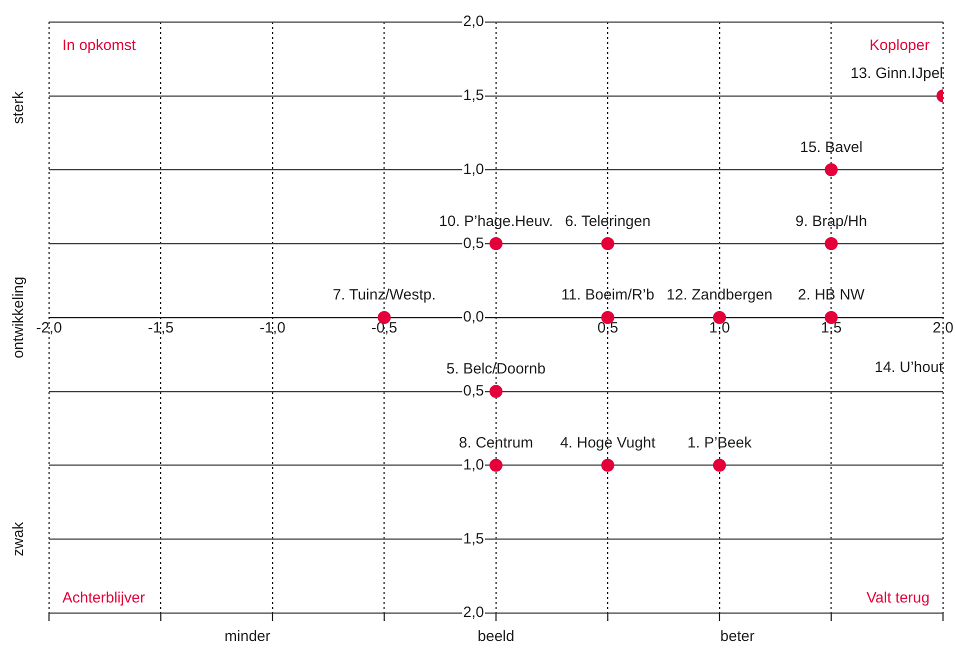 The image size is (956, 649). What do you see at coordinates (496, 221) in the screenshot?
I see `series-label: 10. P’hage.Heuv.` at bounding box center [496, 221].